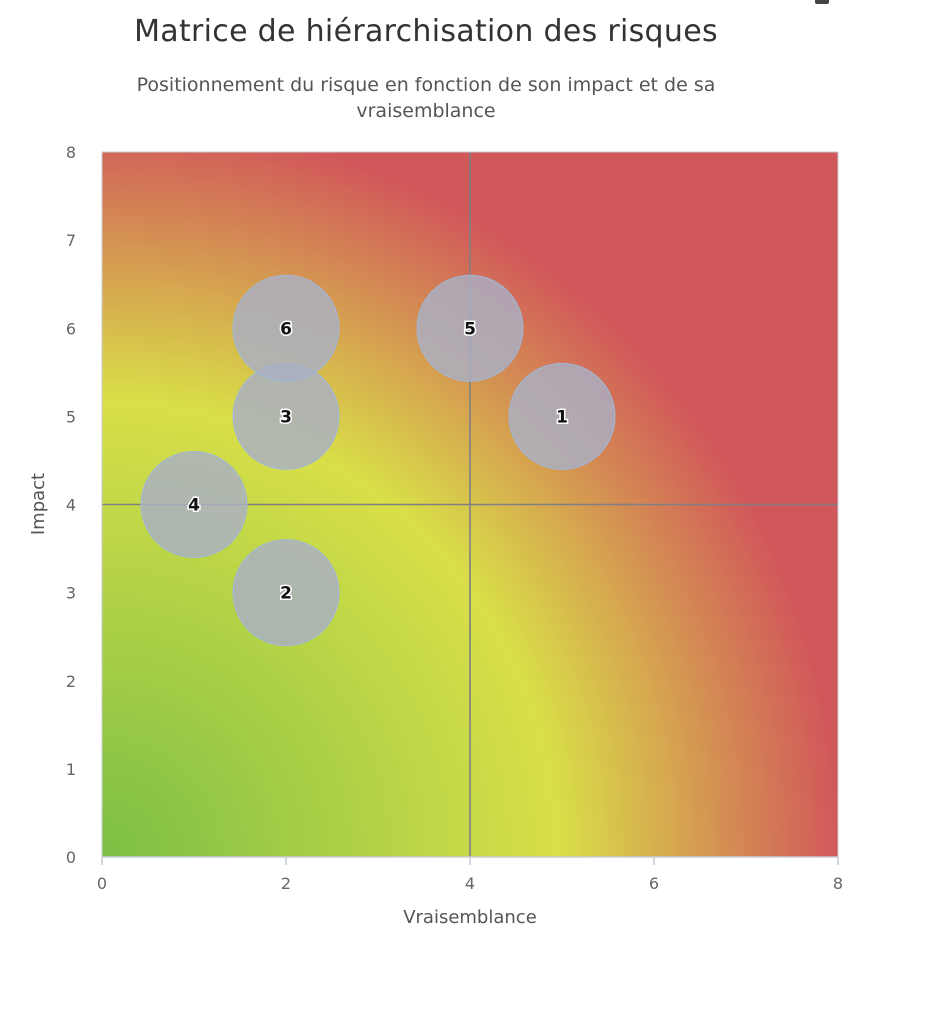  Describe the element at coordinates (71, 681) in the screenshot. I see `y-tick-label: 2` at that location.